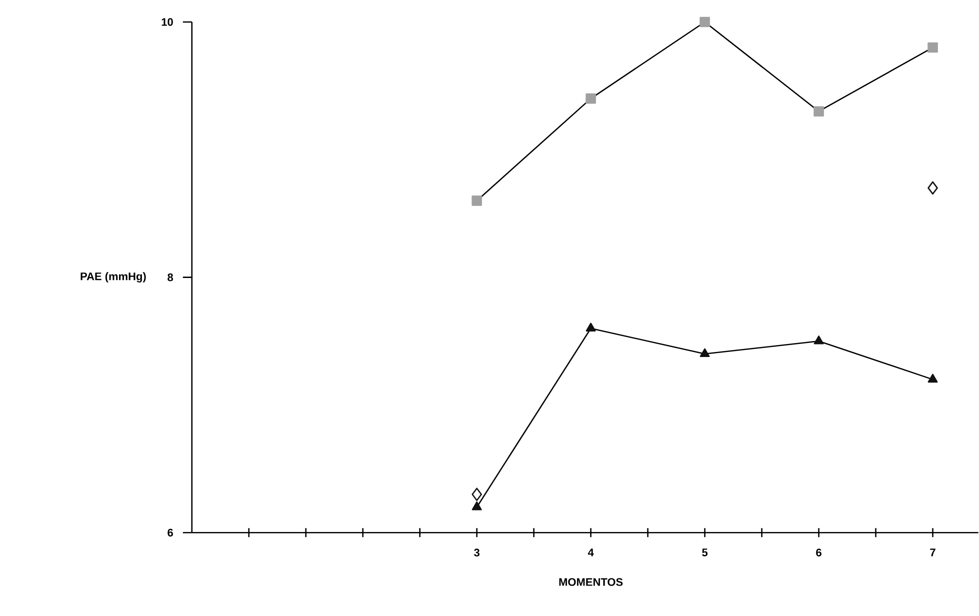  I want to click on y-tick-label: 10, so click(167, 22).